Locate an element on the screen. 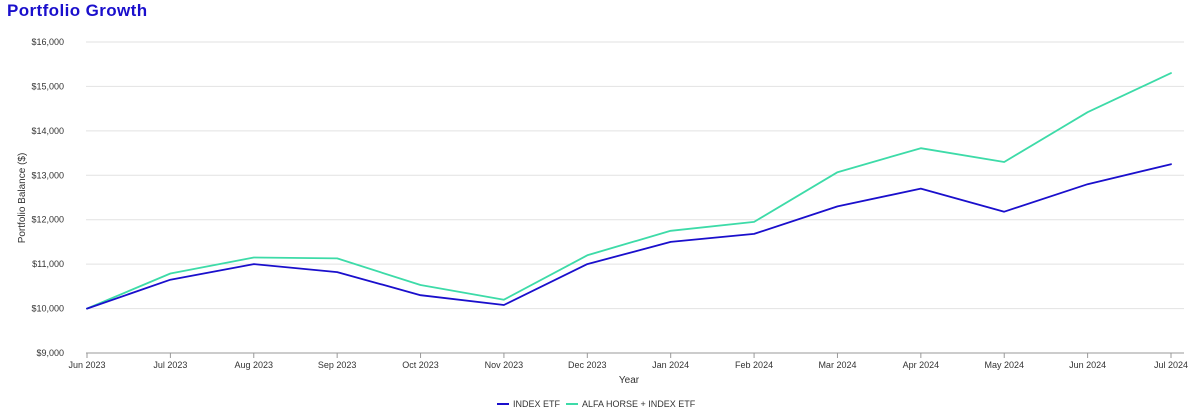 Image resolution: width=1200 pixels, height=419 pixels. y-tick-label: $11,000 is located at coordinates (48, 264).